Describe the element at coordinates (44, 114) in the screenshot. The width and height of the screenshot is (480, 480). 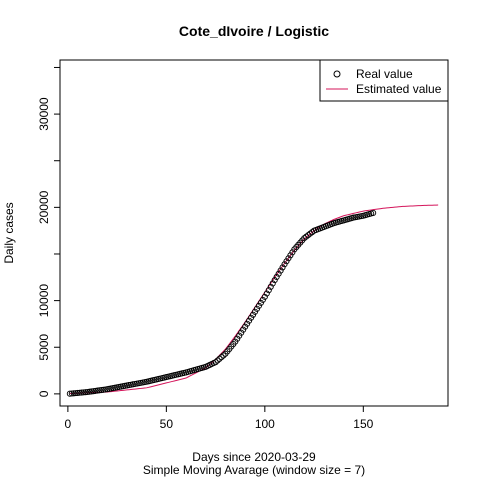
I see `y-tick-label: 30000` at that location.